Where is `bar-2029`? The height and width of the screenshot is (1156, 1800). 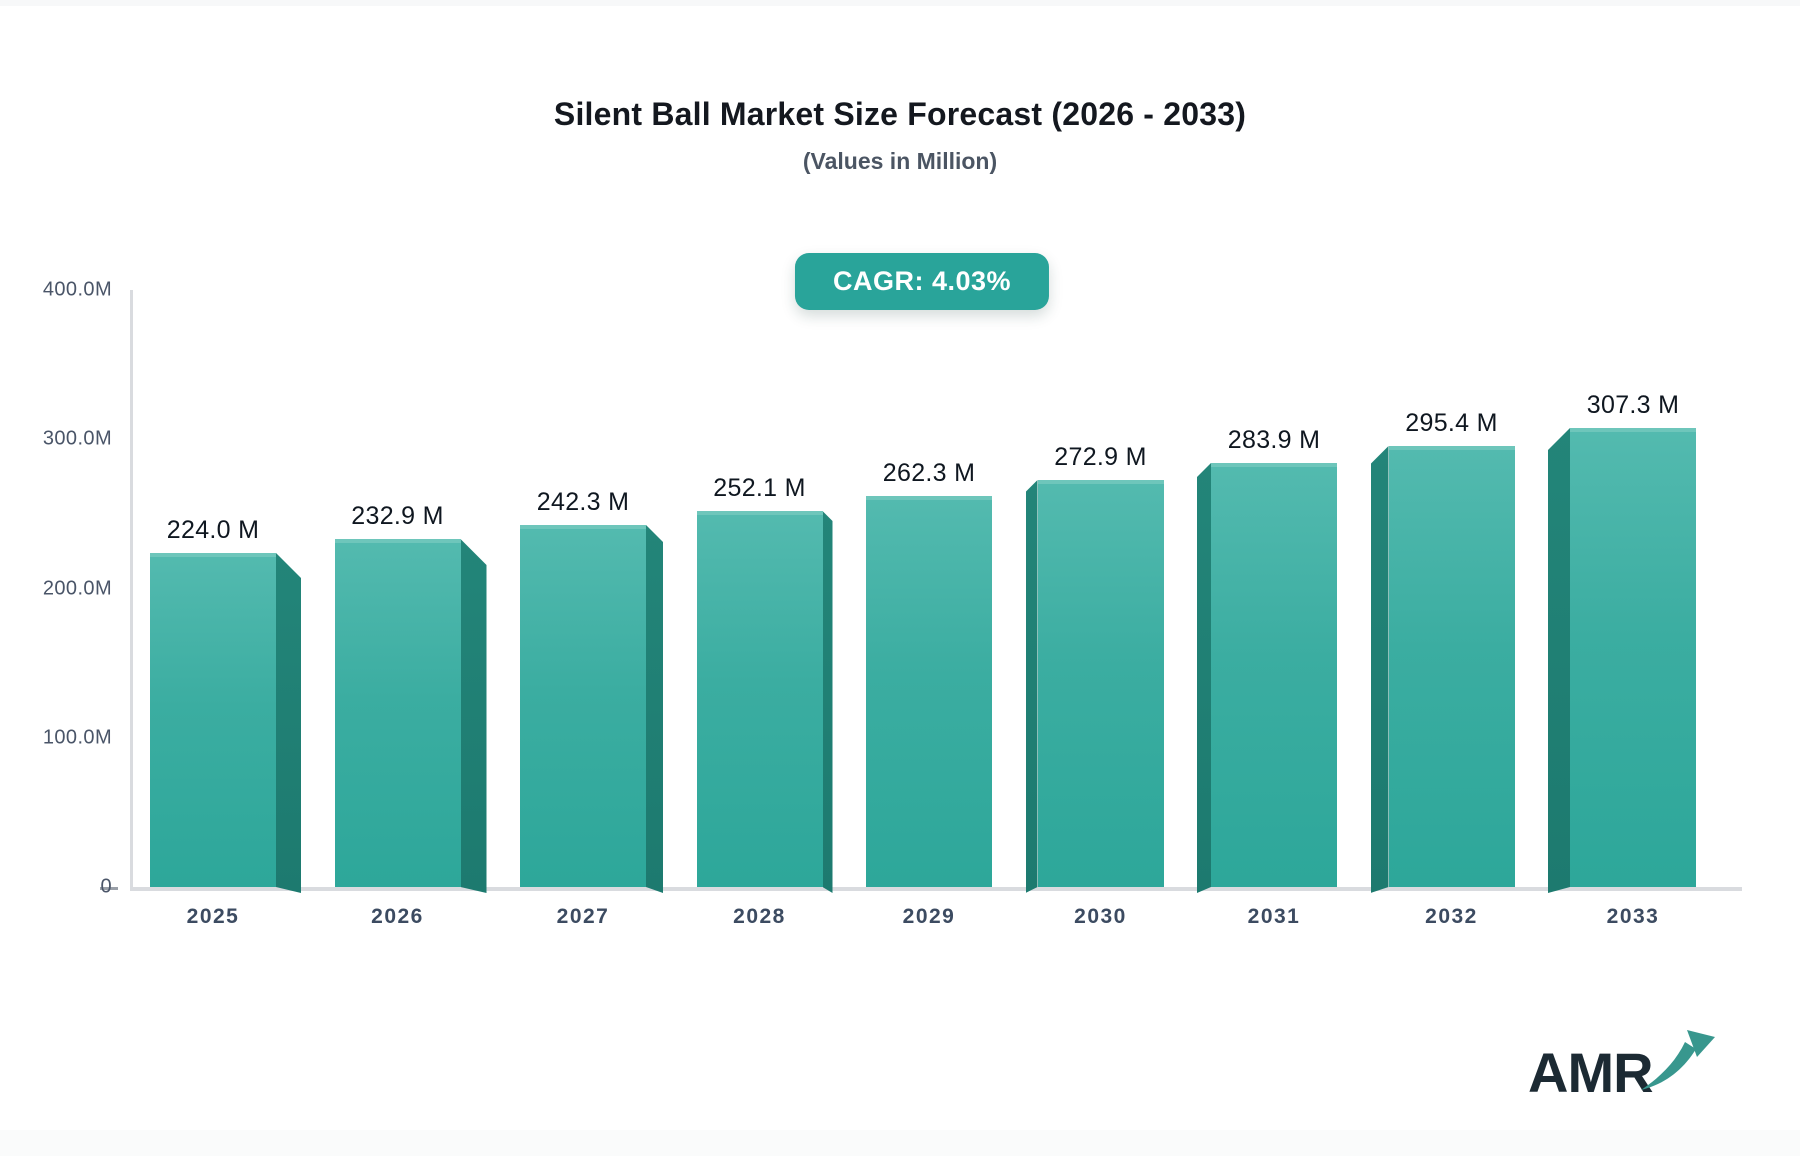
bar-2029 is located at coordinates (929, 691).